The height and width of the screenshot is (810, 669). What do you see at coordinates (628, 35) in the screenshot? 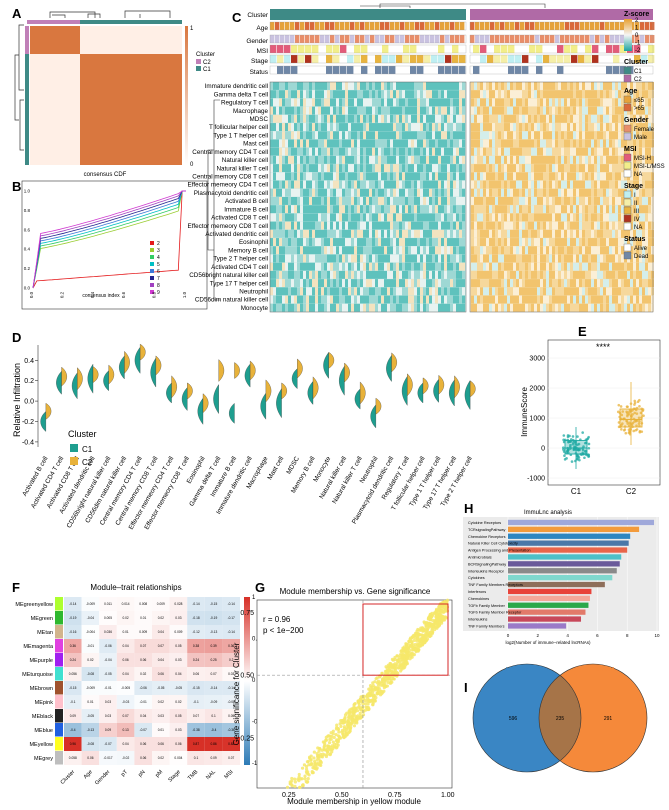
I see `zscore-bar` at bounding box center [628, 35].